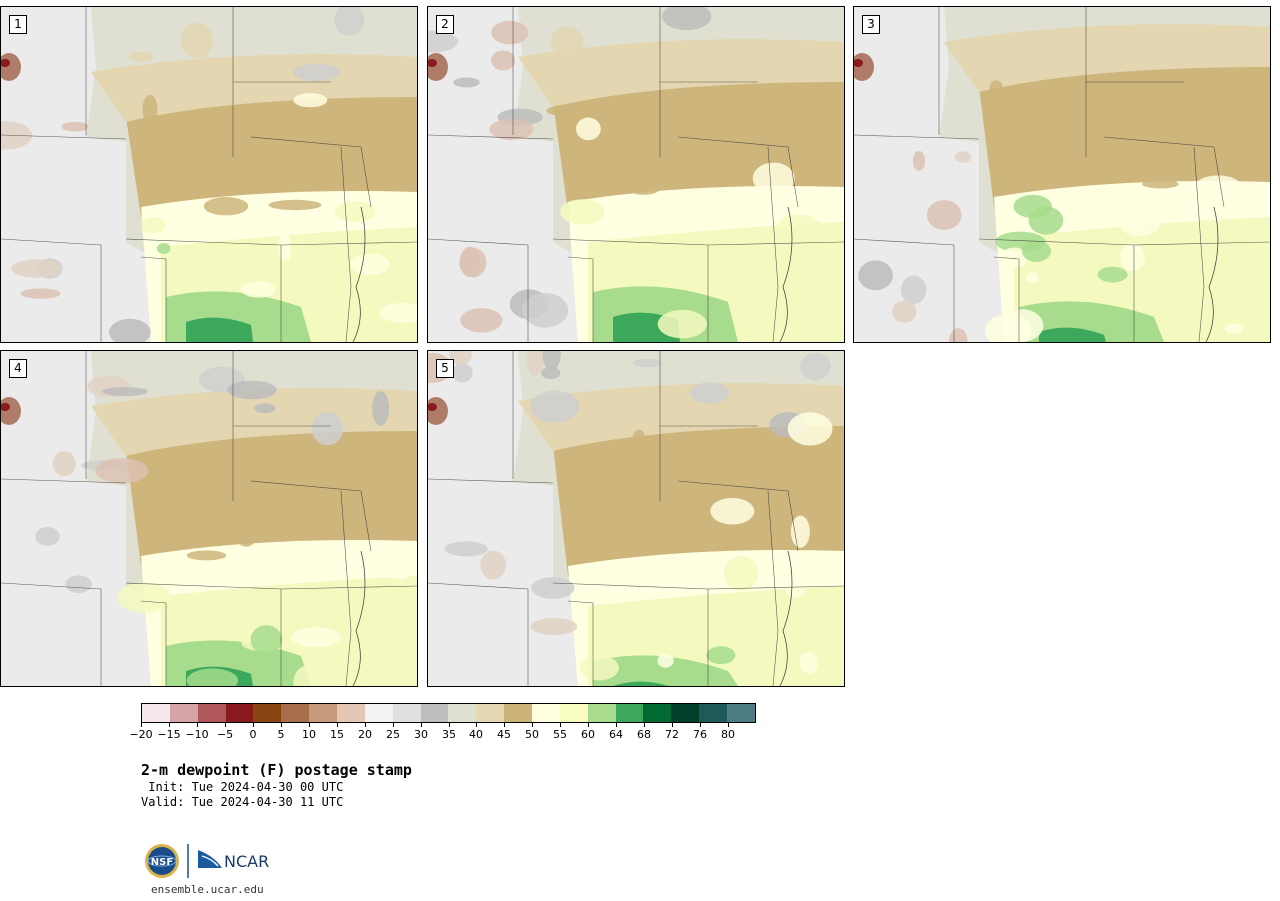  What do you see at coordinates (672, 734) in the screenshot?
I see `colorbar-tick-label: 72` at bounding box center [672, 734].